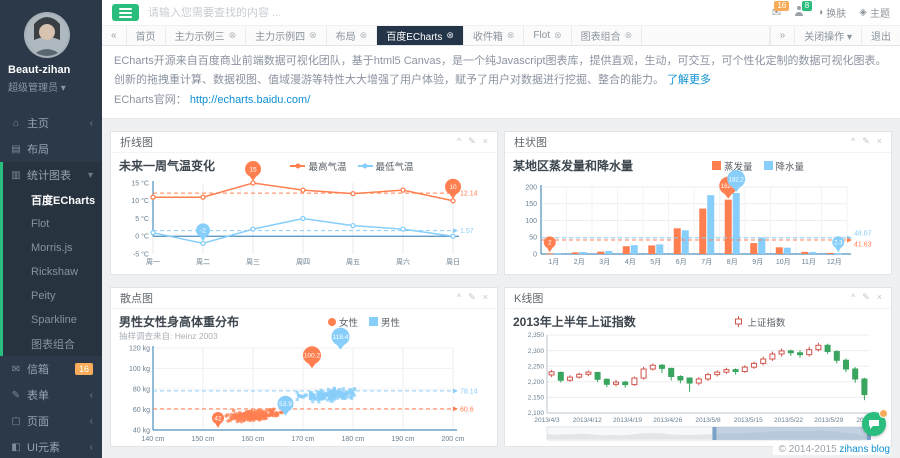  What do you see at coordinates (63, 201) in the screenshot?
I see `sidebar-subitem-label: 百度ECharts` at bounding box center [63, 201].